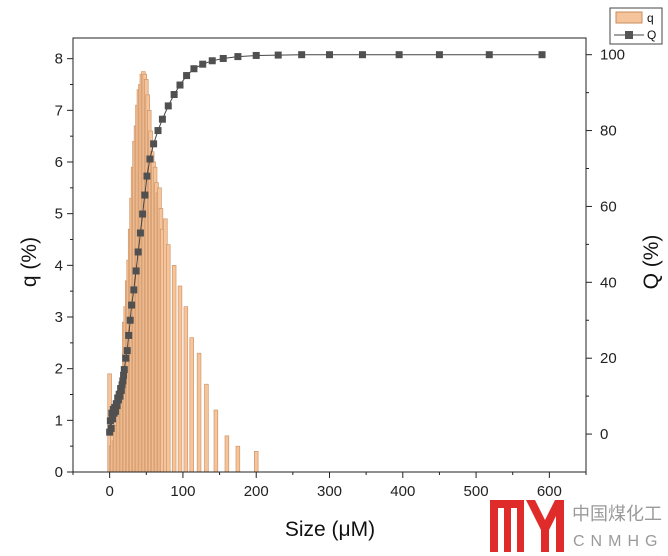  Describe the element at coordinates (549, 491) in the screenshot. I see `x-tick-label: 600` at that location.